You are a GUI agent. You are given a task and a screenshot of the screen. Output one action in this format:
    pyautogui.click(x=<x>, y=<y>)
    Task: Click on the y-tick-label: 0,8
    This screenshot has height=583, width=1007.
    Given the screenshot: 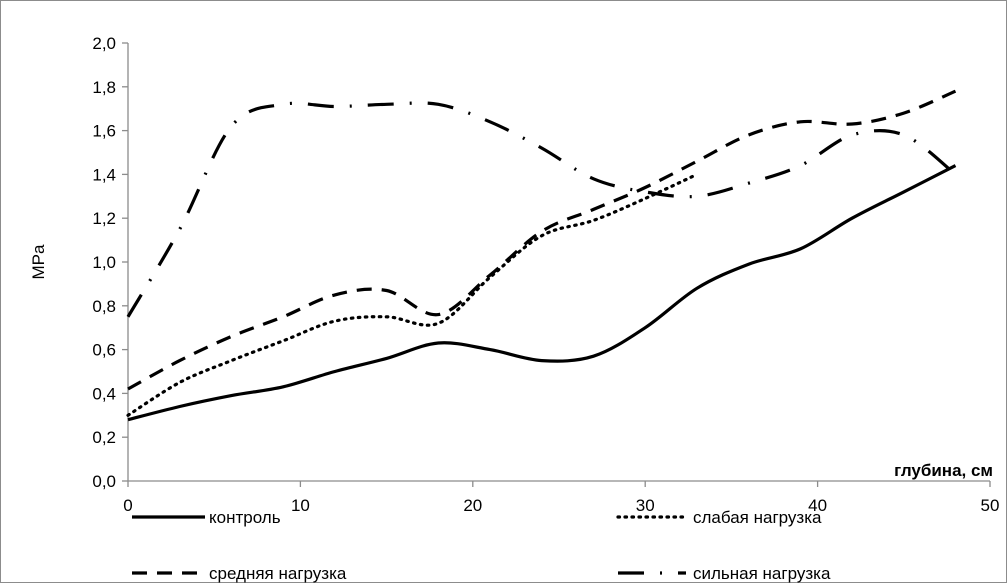 What is the action you would take?
    pyautogui.click(x=104, y=306)
    